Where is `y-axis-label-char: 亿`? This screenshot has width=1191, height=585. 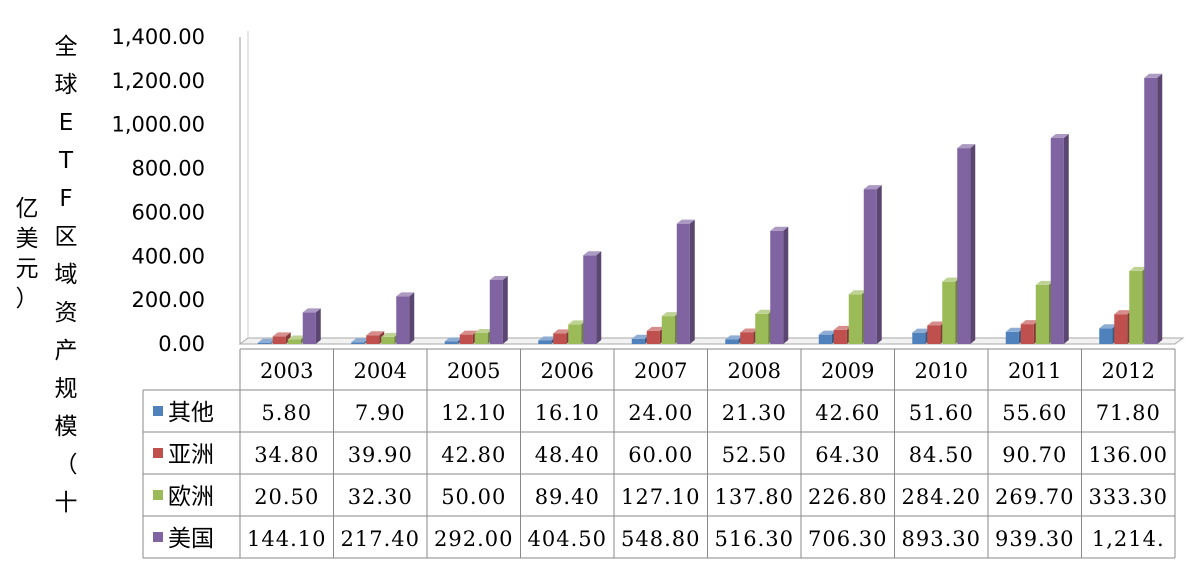
y-axis-label-char: 亿 is located at coordinates (27, 209).